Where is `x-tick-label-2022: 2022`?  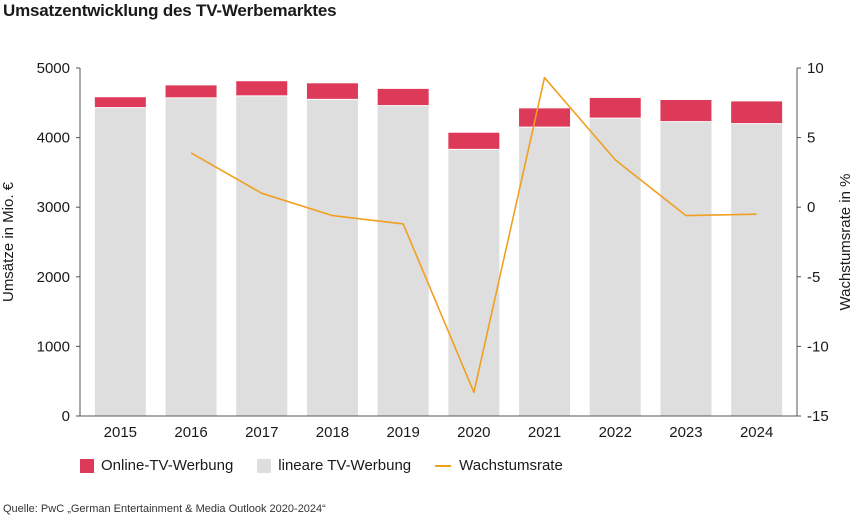 x-tick-label-2022: 2022 is located at coordinates (615, 432).